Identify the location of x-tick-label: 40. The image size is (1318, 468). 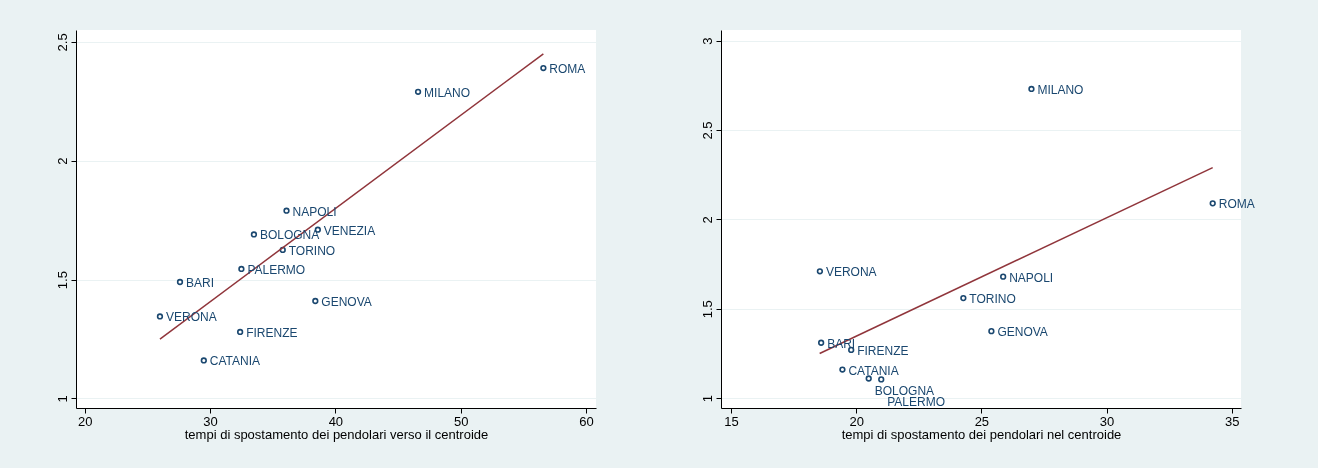
(336, 421).